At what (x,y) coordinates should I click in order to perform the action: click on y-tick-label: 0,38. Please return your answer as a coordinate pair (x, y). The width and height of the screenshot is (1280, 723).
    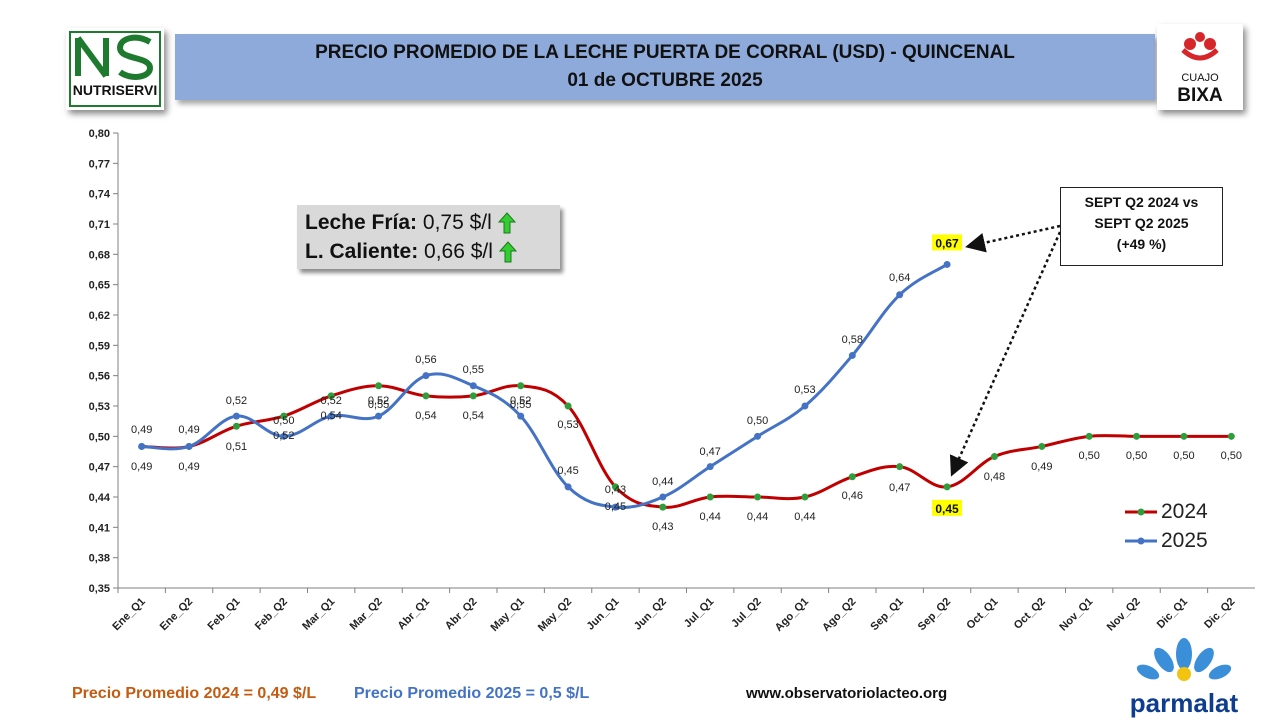
    Looking at the image, I should click on (99, 559).